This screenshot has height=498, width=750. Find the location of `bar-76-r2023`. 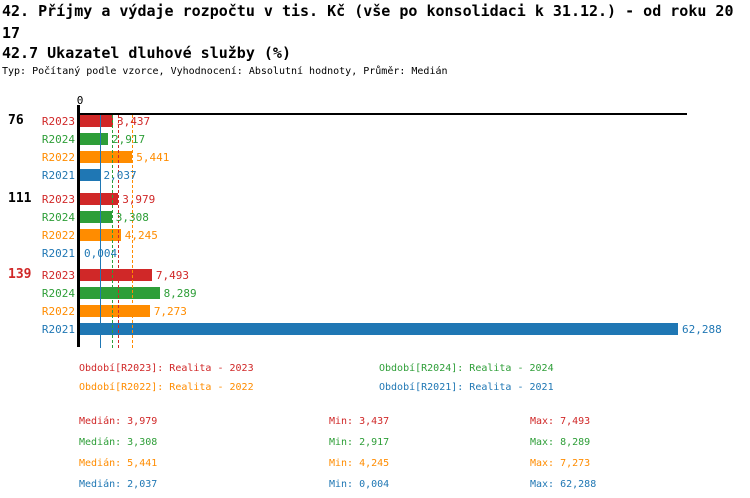

bar-76-r2023 is located at coordinates (96, 121).